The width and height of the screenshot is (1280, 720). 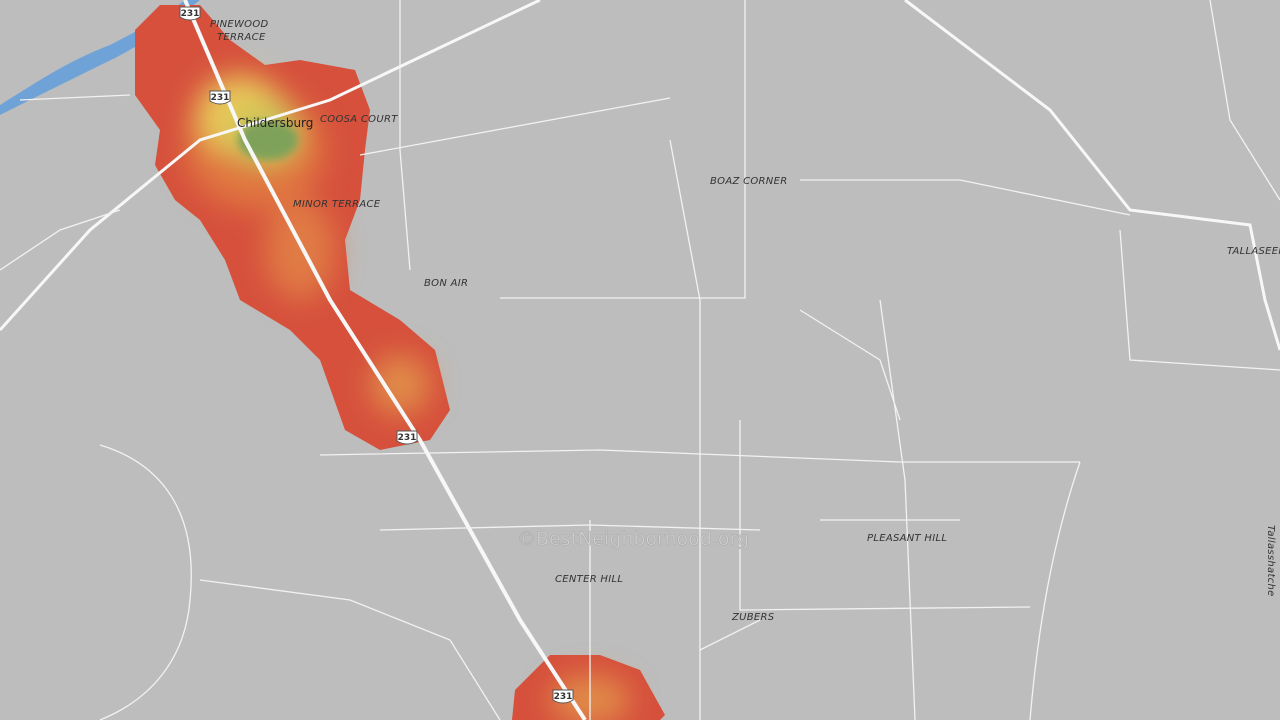 I want to click on place-label: COOSA COURT, so click(x=359, y=119).